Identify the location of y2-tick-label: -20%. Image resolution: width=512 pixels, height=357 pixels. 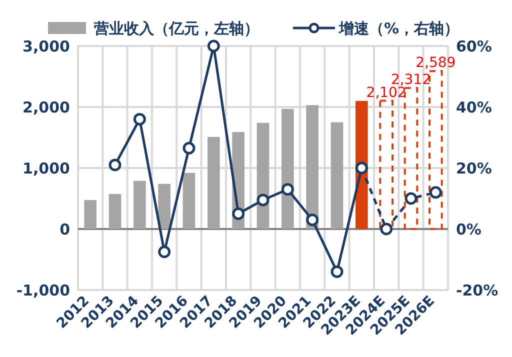
(477, 290).